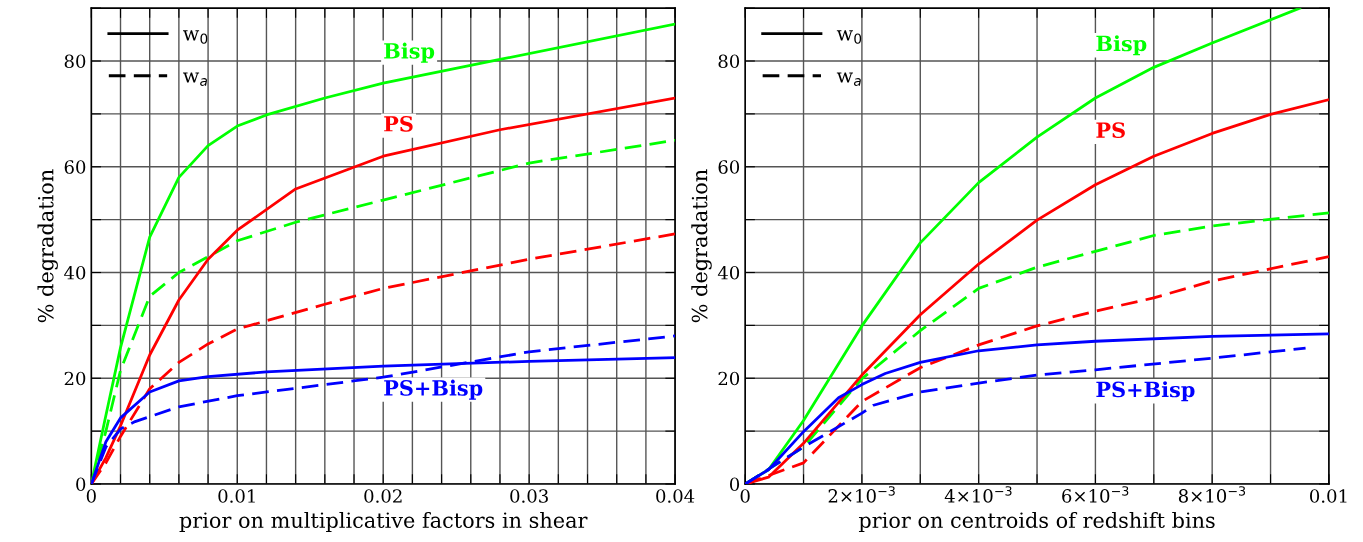 This screenshot has width=1363, height=542. What do you see at coordinates (1036, 522) in the screenshot?
I see `x-axis-title: prior on centroids of redshift bins` at bounding box center [1036, 522].